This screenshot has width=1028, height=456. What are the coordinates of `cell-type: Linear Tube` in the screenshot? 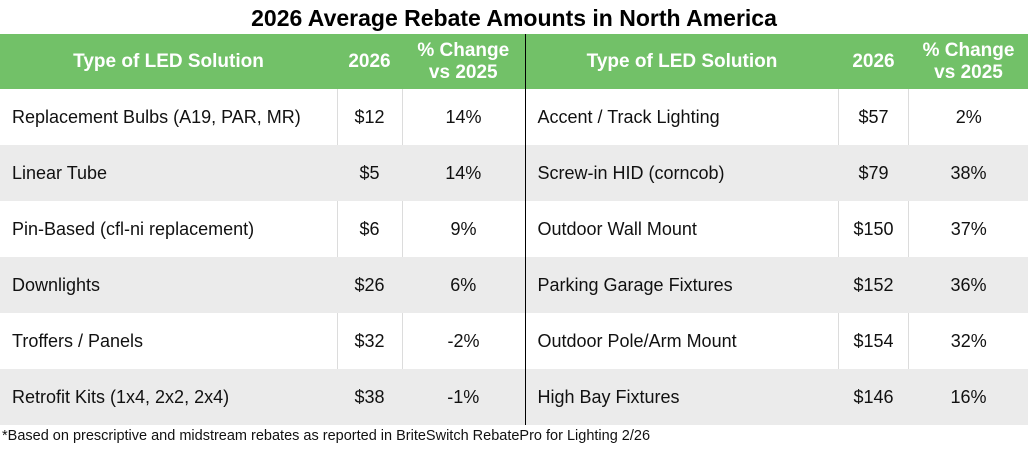 It's located at (168, 173).